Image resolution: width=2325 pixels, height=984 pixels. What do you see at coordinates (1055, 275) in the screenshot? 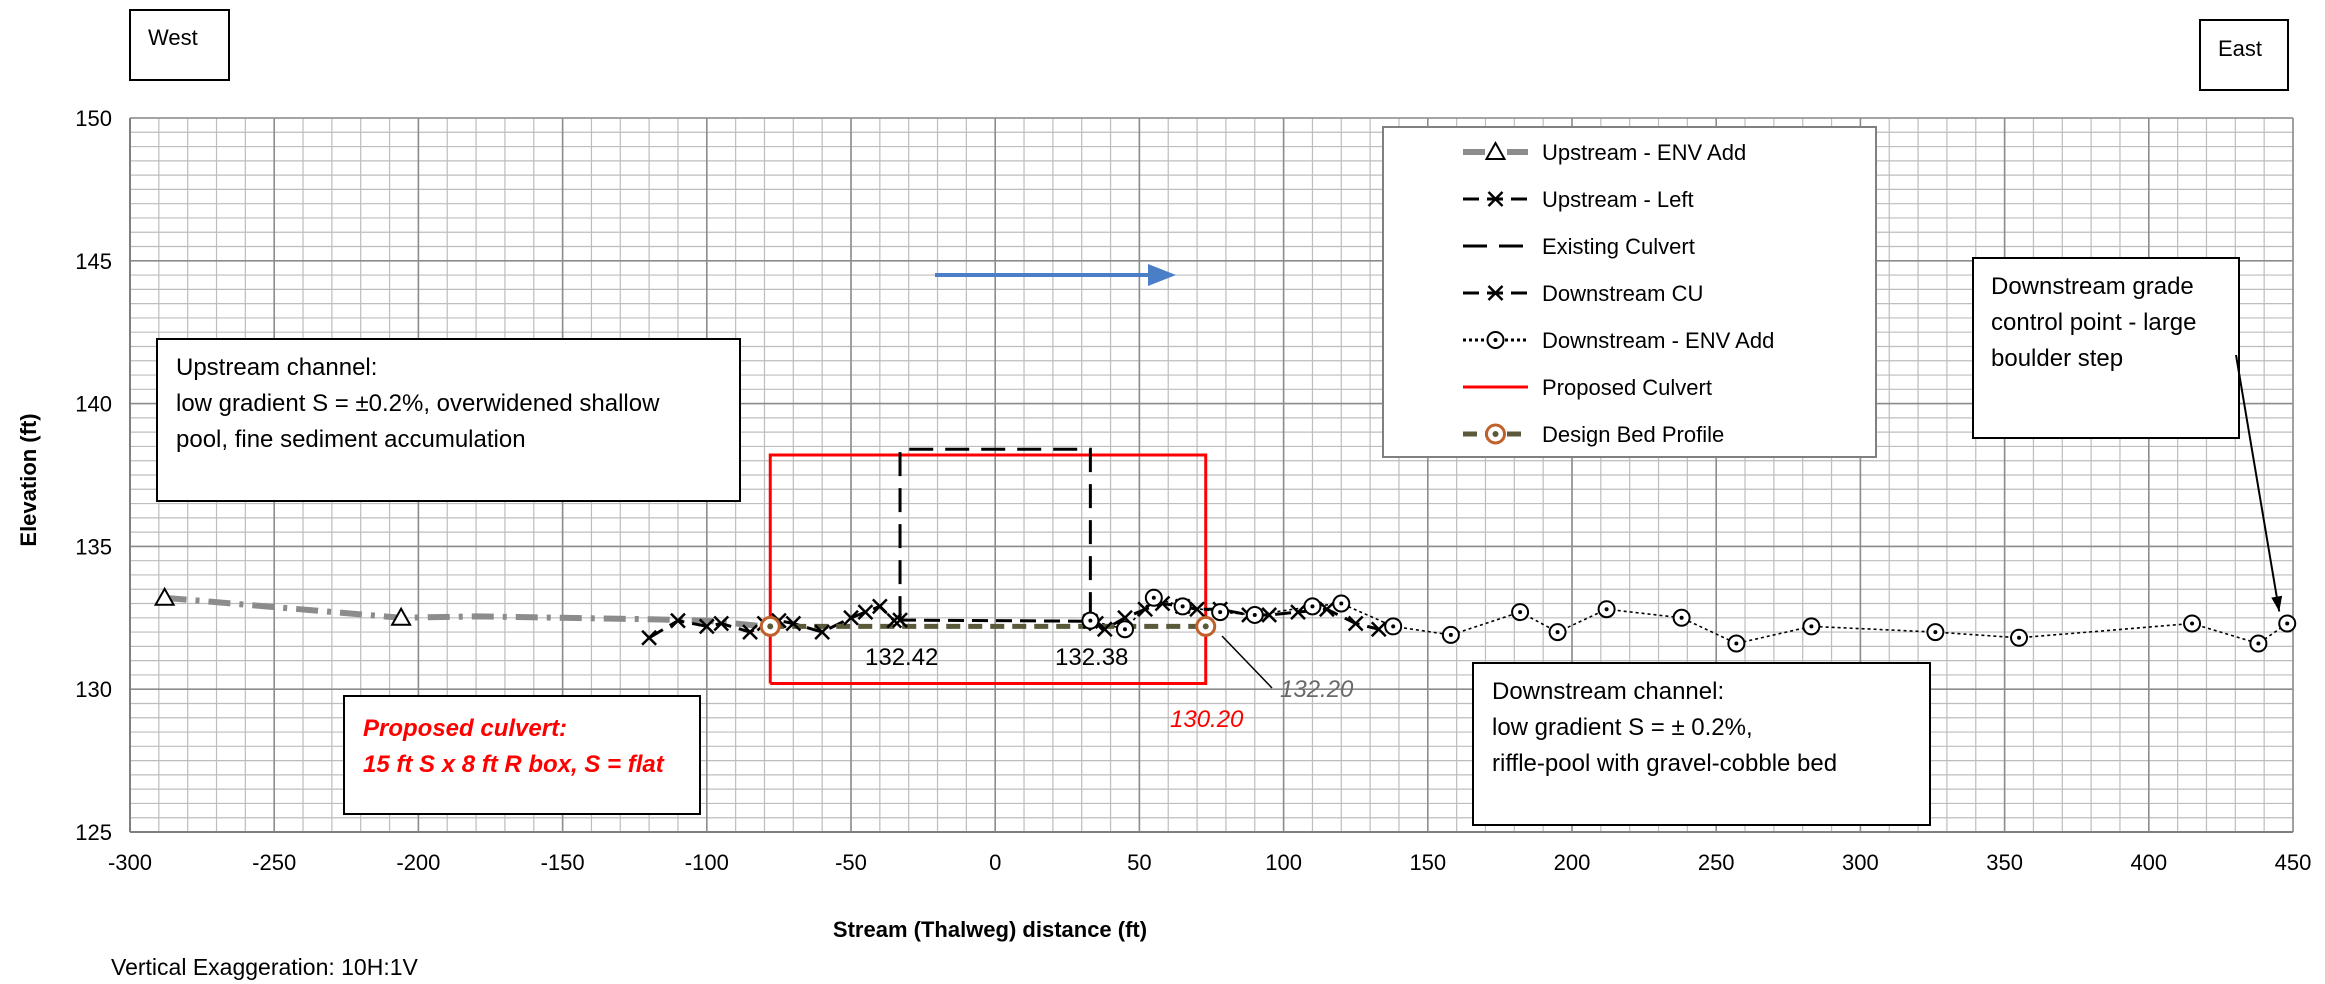
I see `flow-arrow-icon` at bounding box center [1055, 275].